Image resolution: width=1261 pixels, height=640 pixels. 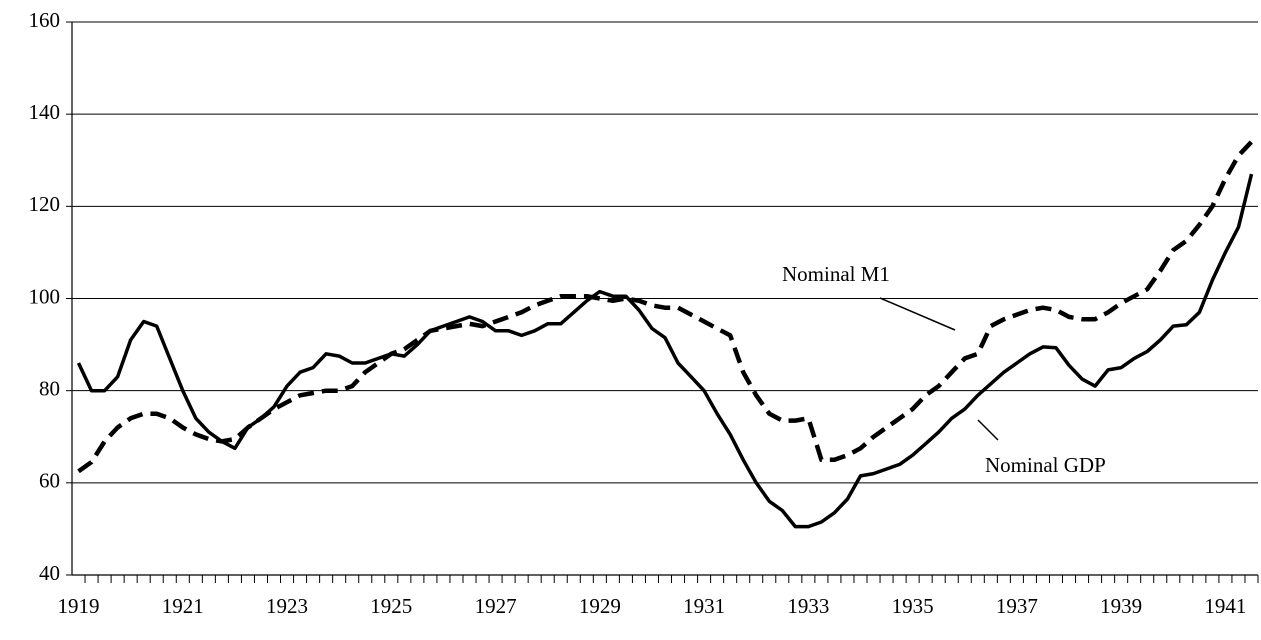 I want to click on x-tick-label: 1925, so click(x=391, y=606).